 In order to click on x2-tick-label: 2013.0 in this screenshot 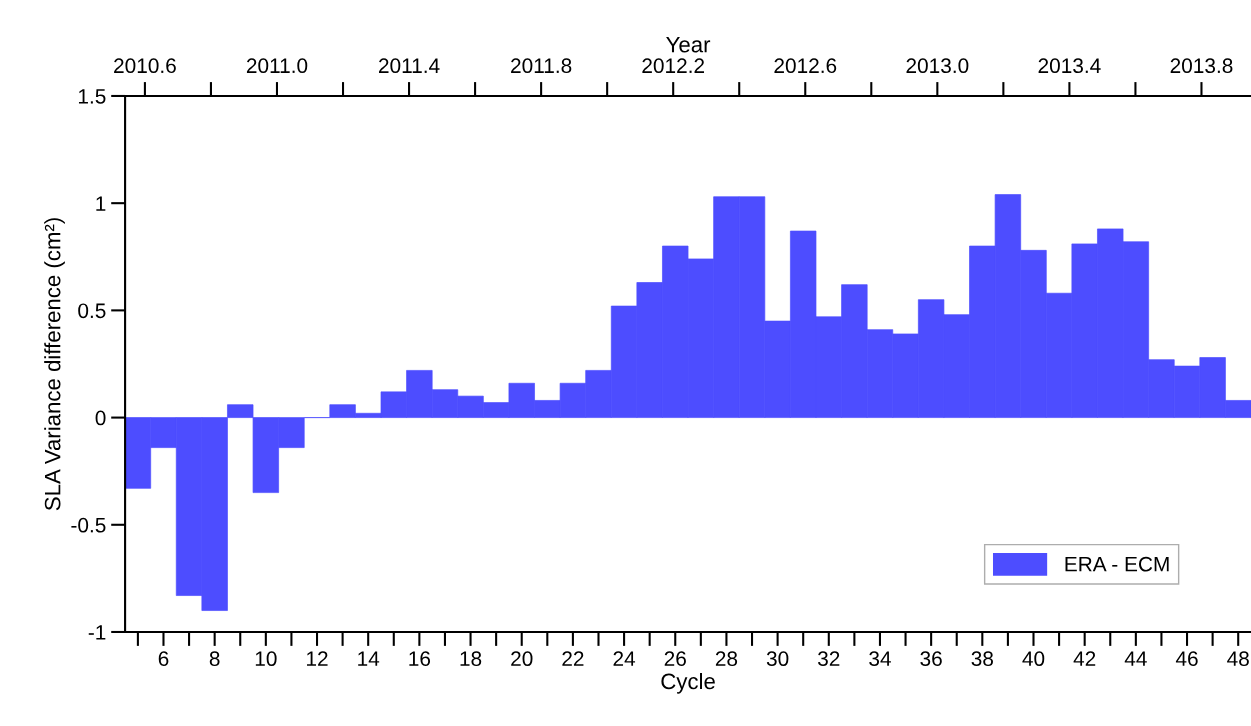, I will do `click(937, 66)`.